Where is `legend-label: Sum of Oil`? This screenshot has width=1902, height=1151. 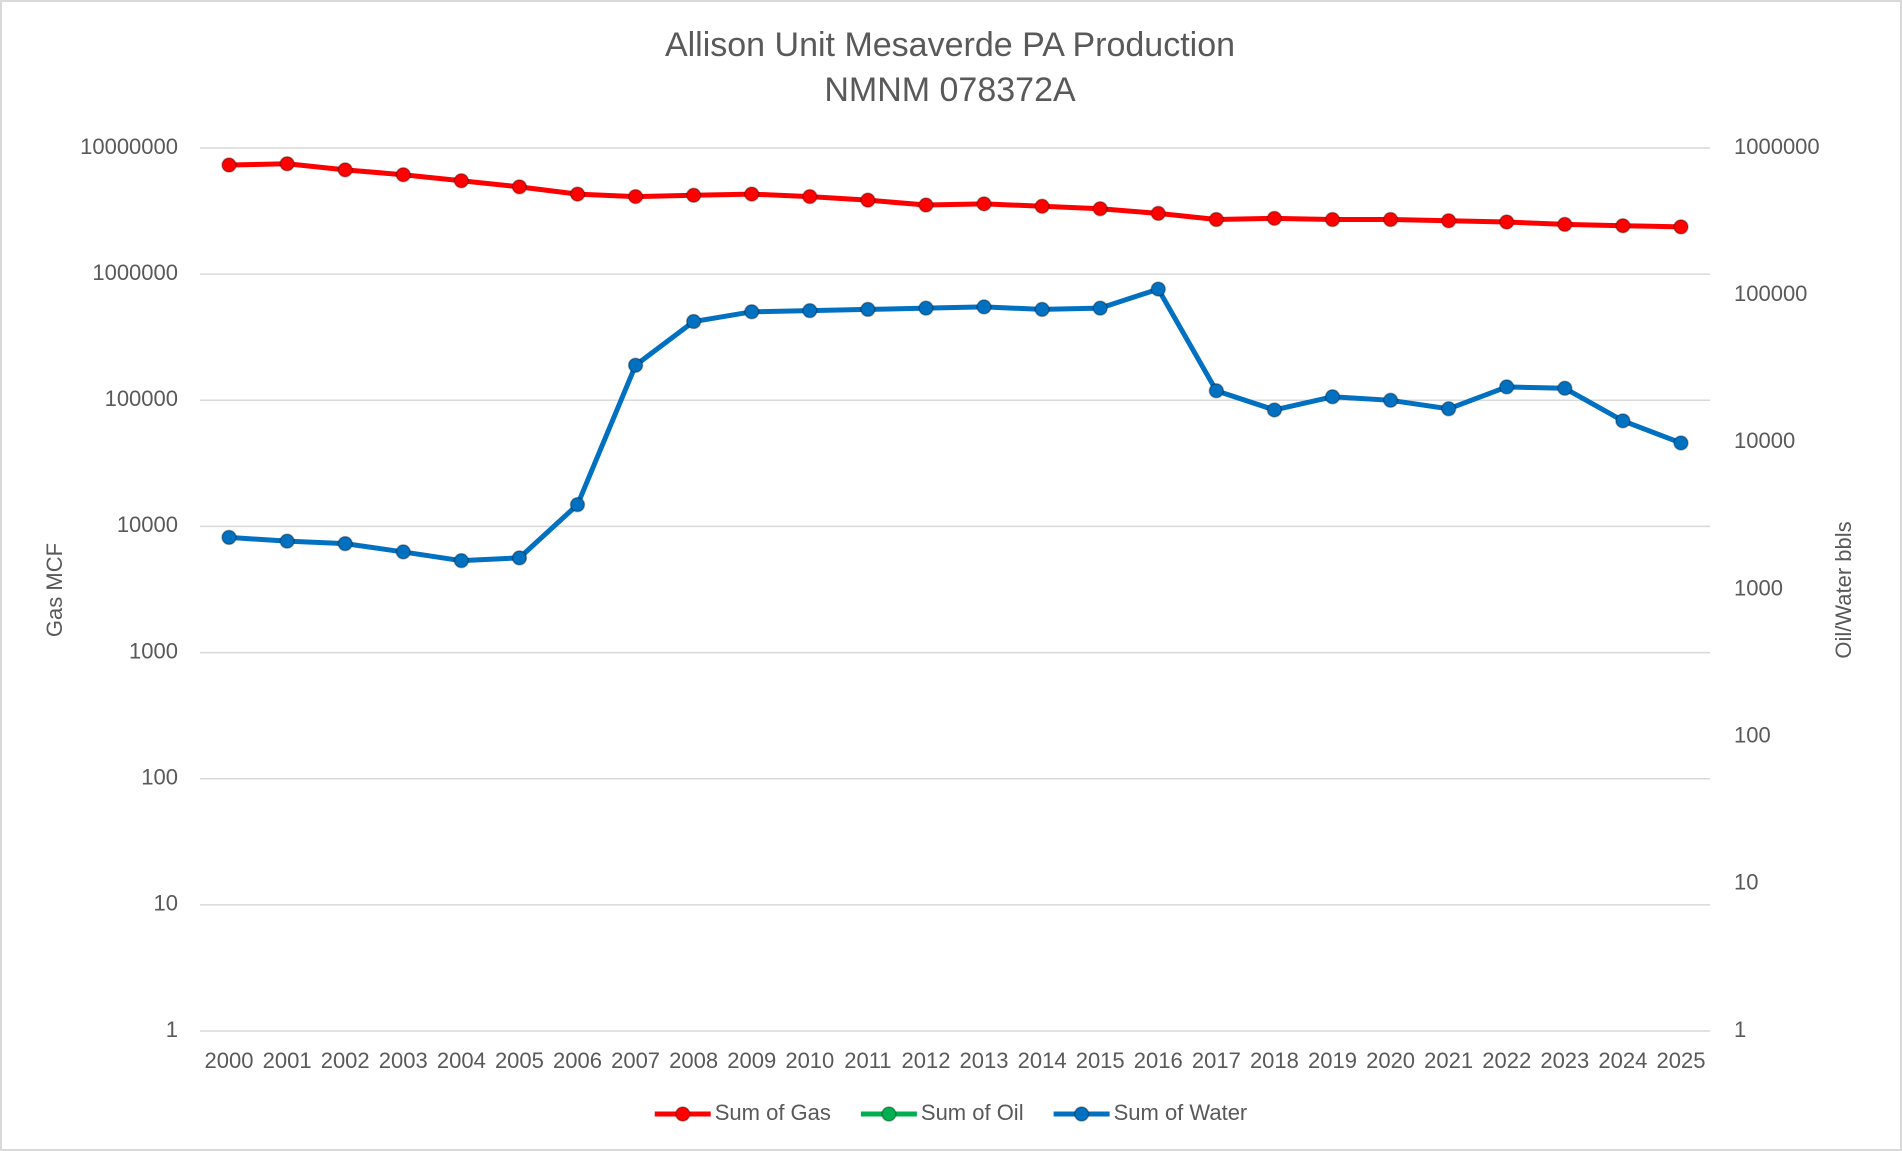 legend-label: Sum of Oil is located at coordinates (972, 1112).